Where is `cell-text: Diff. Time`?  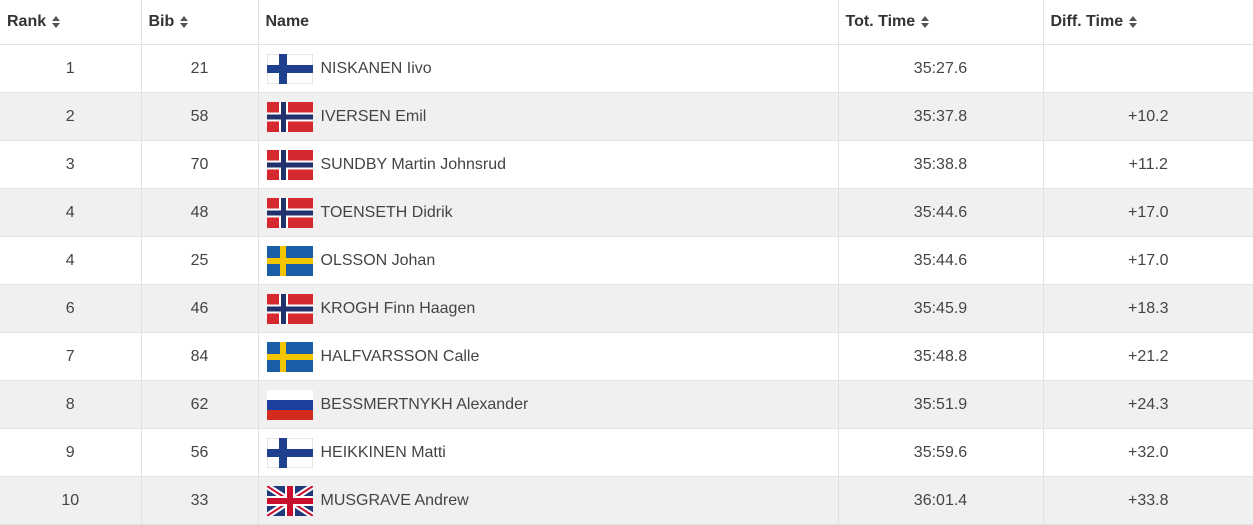 cell-text: Diff. Time is located at coordinates (1087, 21).